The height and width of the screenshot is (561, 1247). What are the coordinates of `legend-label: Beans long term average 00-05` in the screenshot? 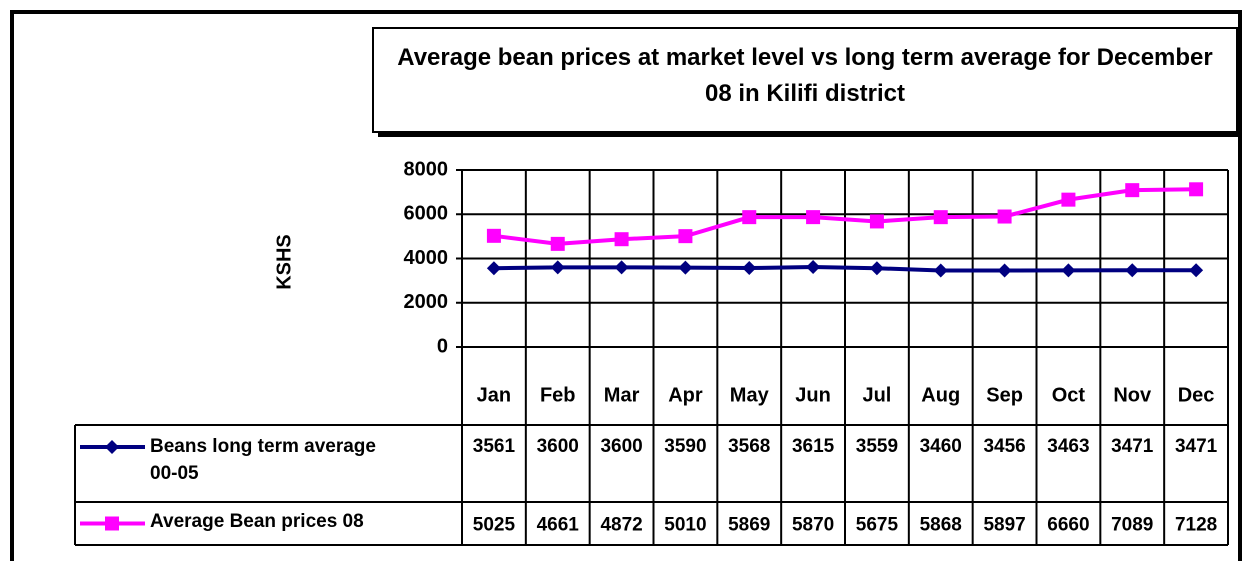 It's located at (263, 460).